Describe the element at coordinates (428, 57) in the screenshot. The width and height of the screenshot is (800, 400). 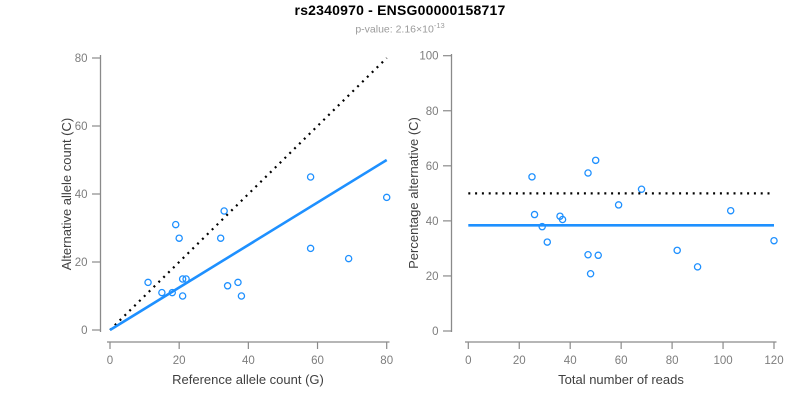
I see `y-tick-label: 100` at that location.